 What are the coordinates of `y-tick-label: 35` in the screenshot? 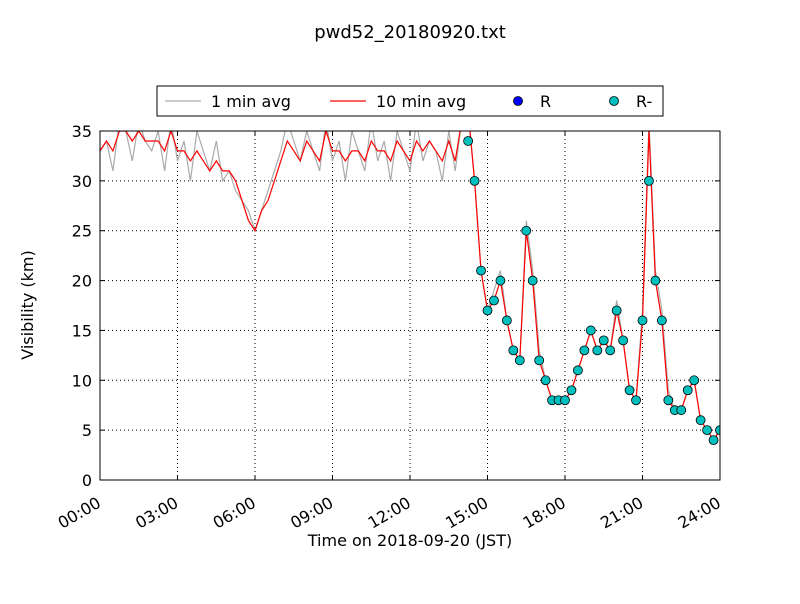 It's located at (82, 131).